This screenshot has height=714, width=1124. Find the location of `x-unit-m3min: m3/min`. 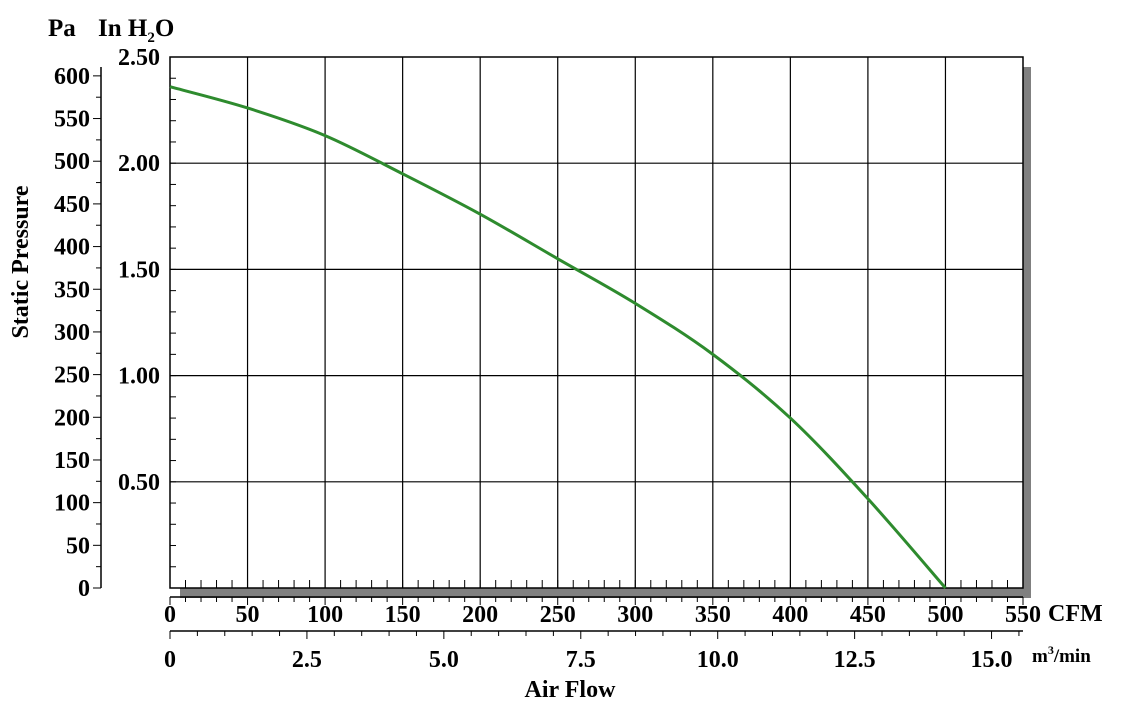

x-unit-m3min: m3/min is located at coordinates (1061, 655).